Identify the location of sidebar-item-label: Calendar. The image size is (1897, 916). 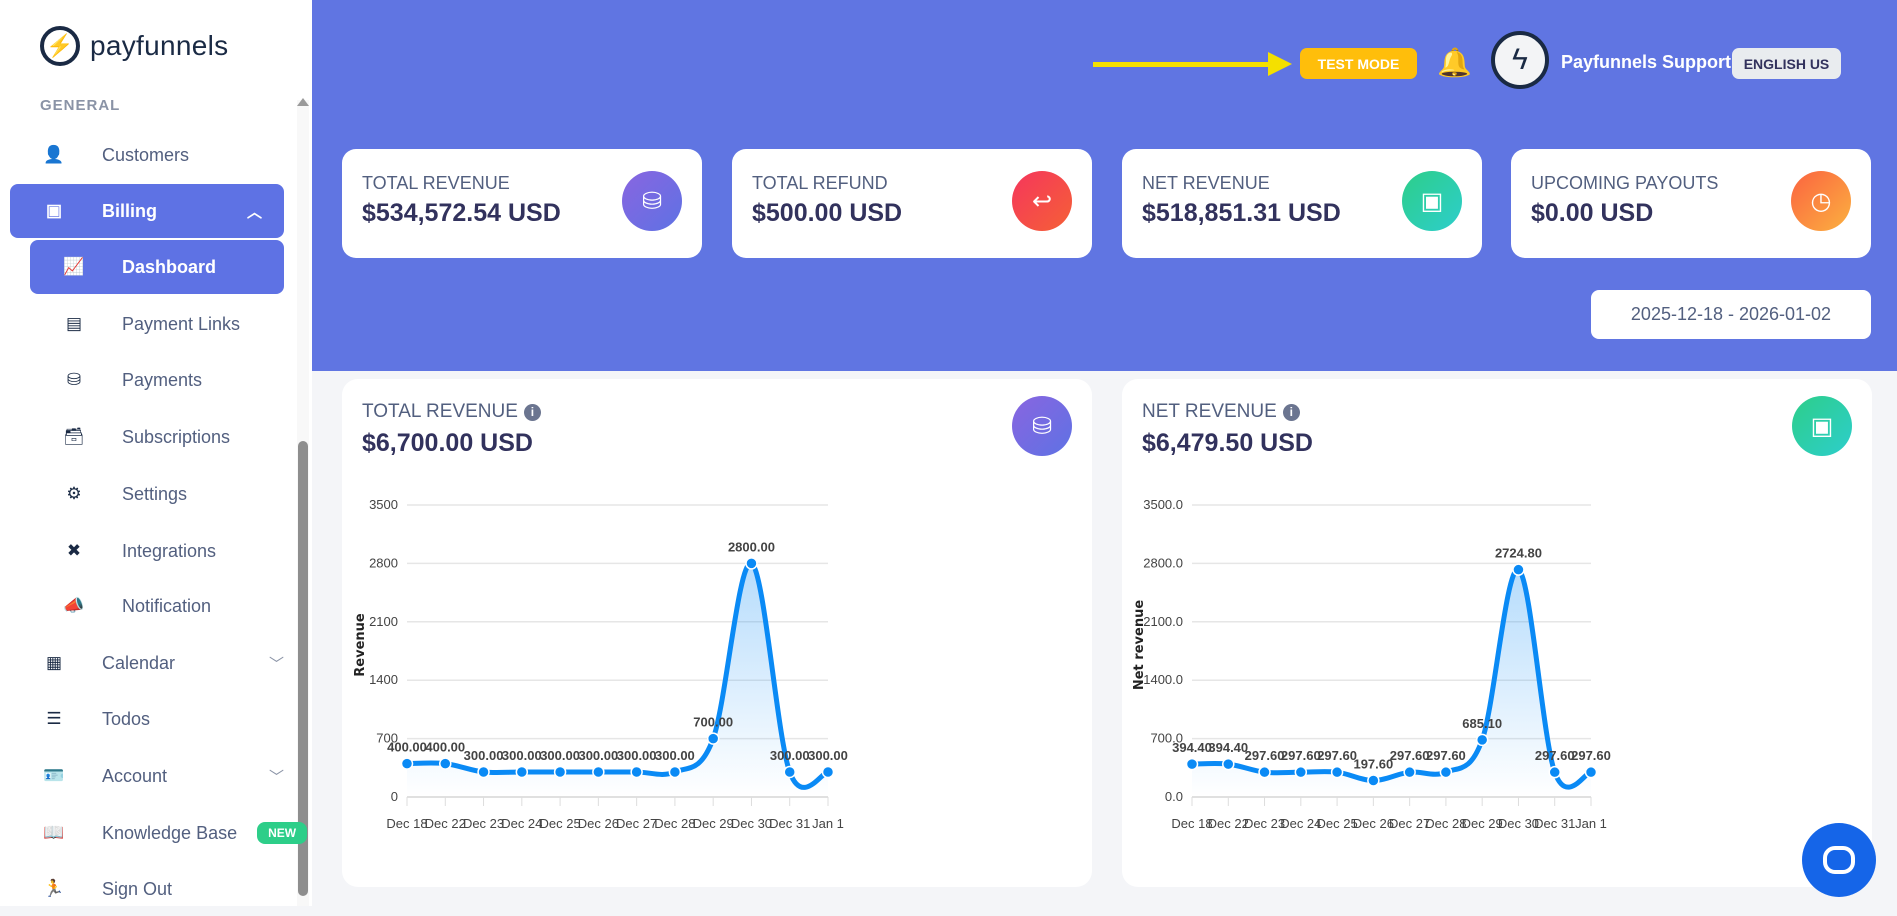
(139, 662).